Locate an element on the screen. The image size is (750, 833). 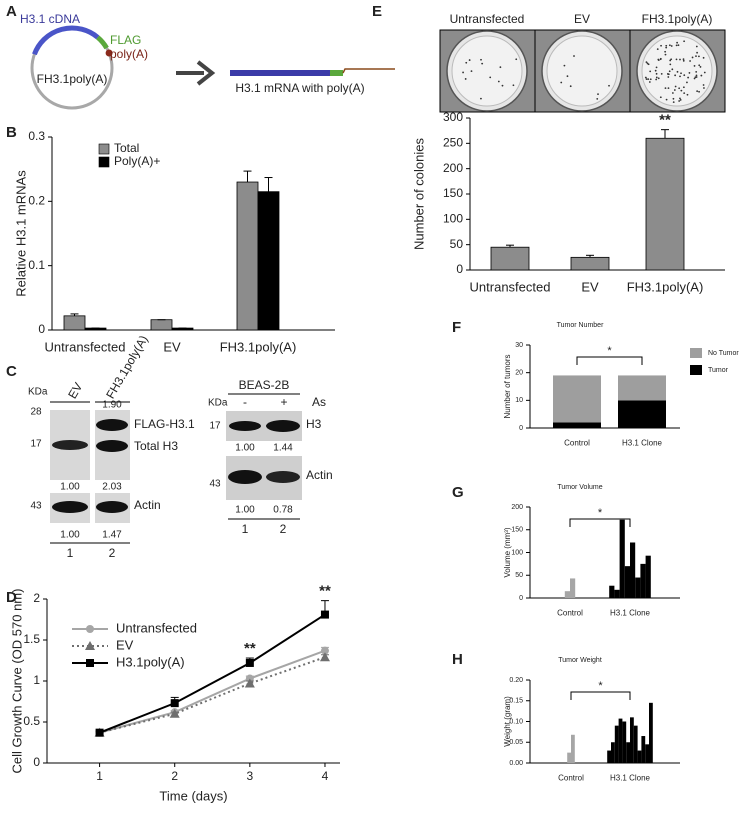
treatment: - is located at coordinates (245, 402).